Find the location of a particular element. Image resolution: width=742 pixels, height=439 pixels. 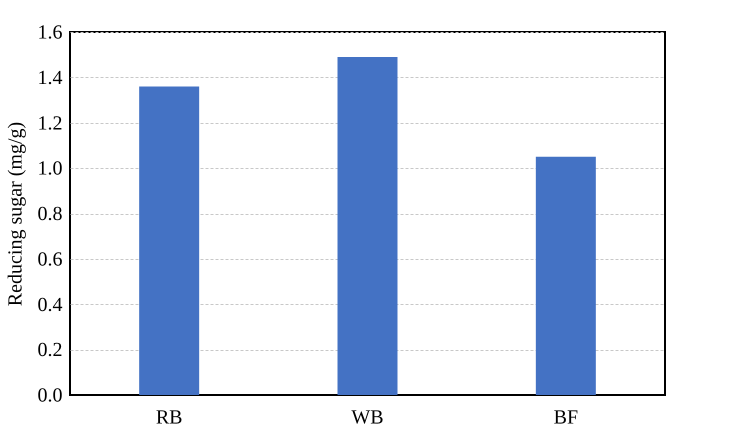

y-tick-label: 0.0 is located at coordinates (50, 395).